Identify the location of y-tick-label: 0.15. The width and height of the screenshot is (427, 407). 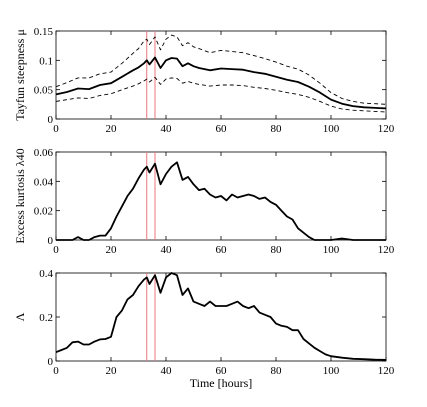
(44, 32).